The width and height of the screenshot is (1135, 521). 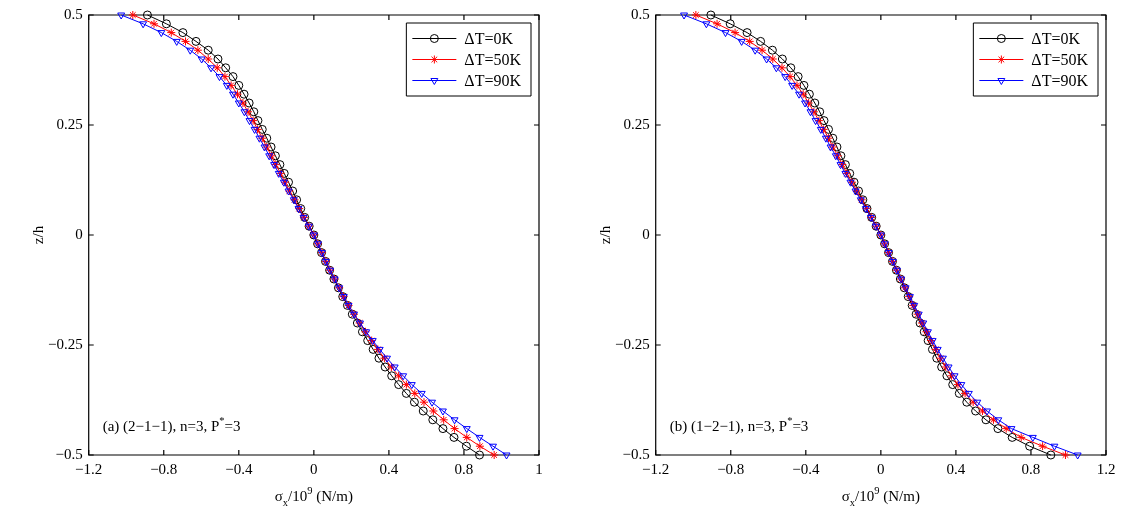 What do you see at coordinates (89, 468) in the screenshot?
I see `x-tick-label: −1.2` at bounding box center [89, 468].